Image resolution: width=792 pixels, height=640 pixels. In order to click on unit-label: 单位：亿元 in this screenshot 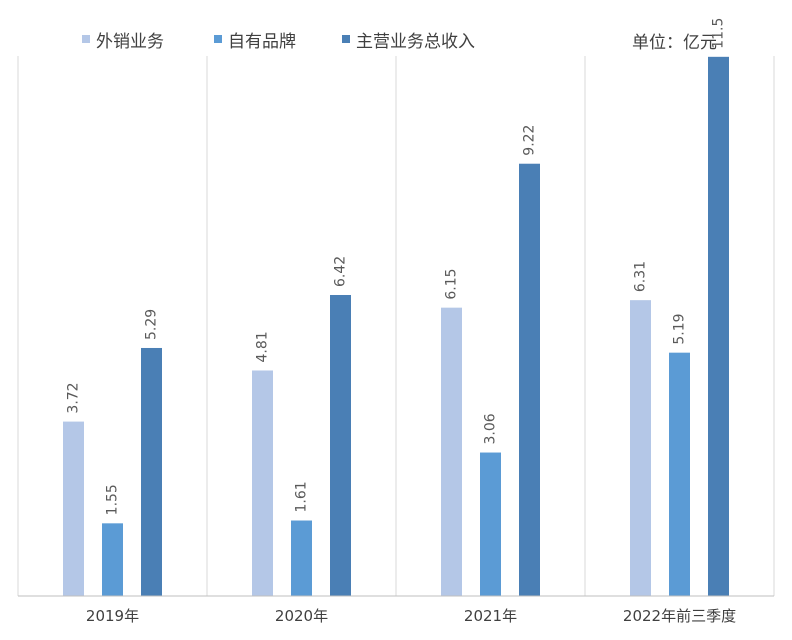, I will do `click(674, 43)`.